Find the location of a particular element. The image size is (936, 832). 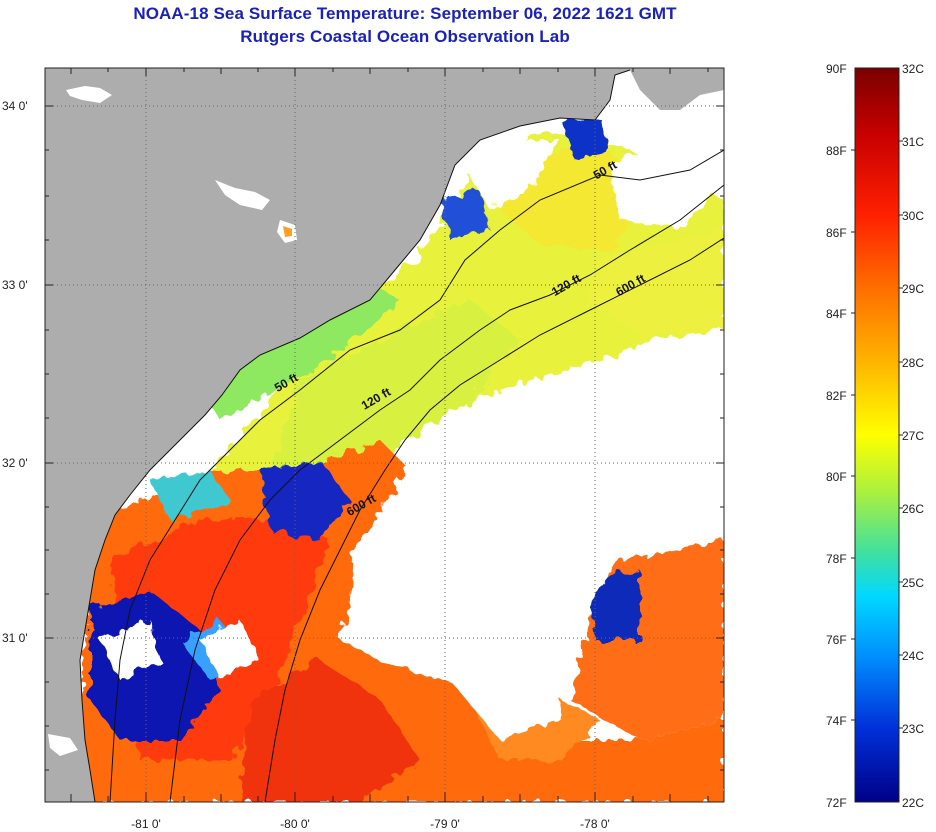

latitude-labels: 34 0' 33 0' 32 0' 31 0' is located at coordinates (15, 372).